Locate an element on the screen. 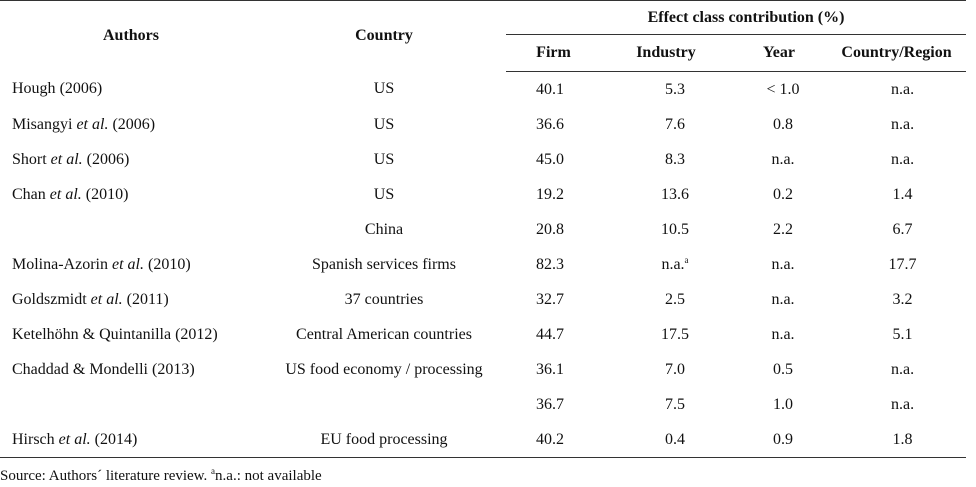 This screenshot has height=487, width=976. author-year: (2014) is located at coordinates (114, 439).